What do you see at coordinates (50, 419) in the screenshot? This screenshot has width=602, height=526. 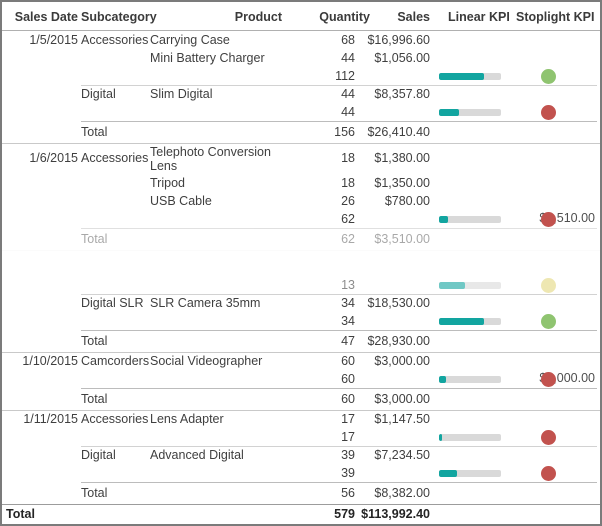 I see `sales-date-cell: 1/11/2015` at bounding box center [50, 419].